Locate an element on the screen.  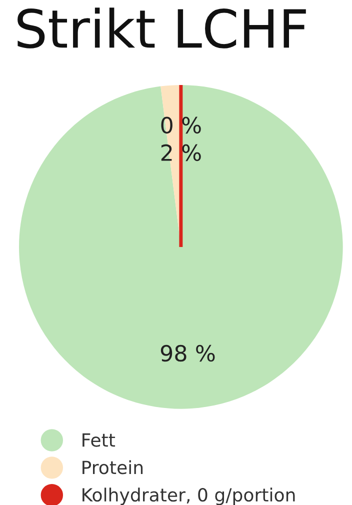
legend-label: Protein is located at coordinates (112, 467).